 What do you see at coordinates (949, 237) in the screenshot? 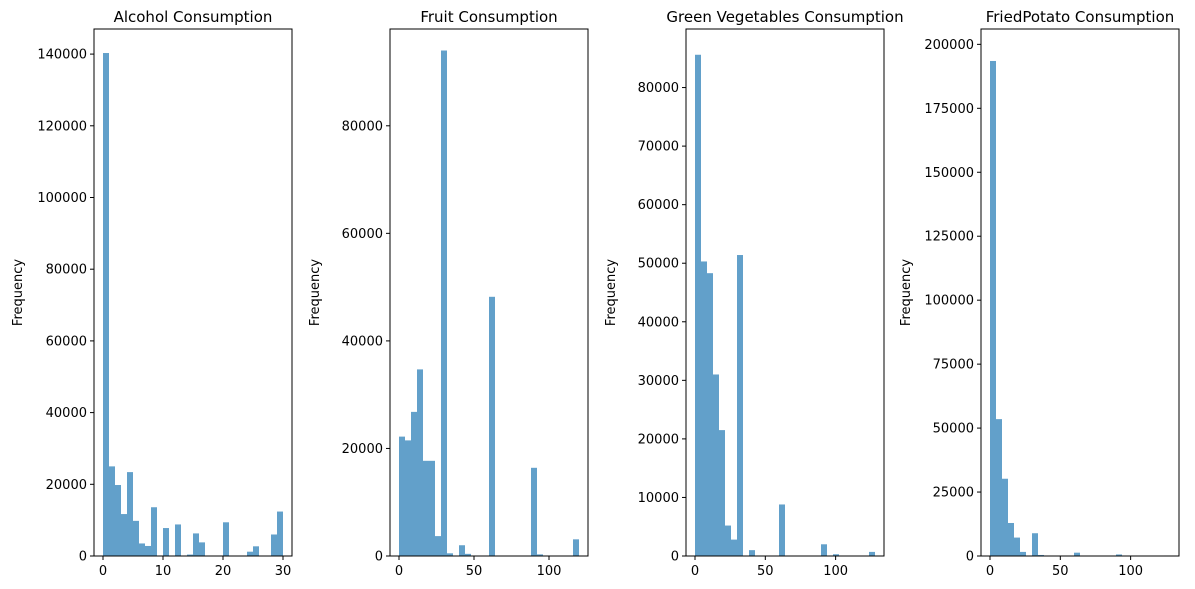
I see `y-tick-label: 125000` at bounding box center [949, 237].